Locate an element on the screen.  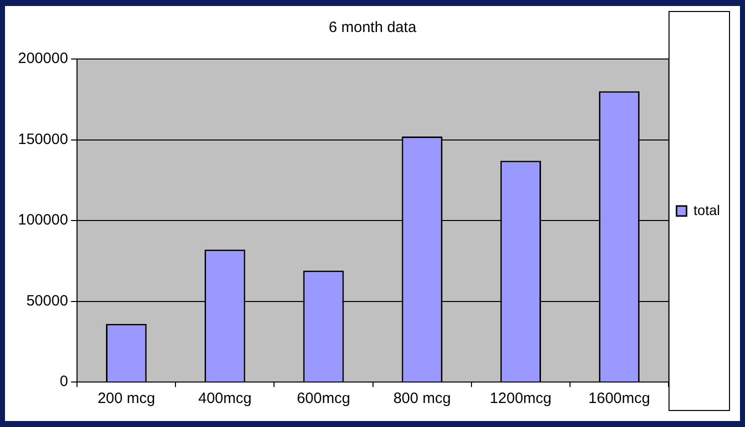
y-tick-label: 0 is located at coordinates (64, 381).